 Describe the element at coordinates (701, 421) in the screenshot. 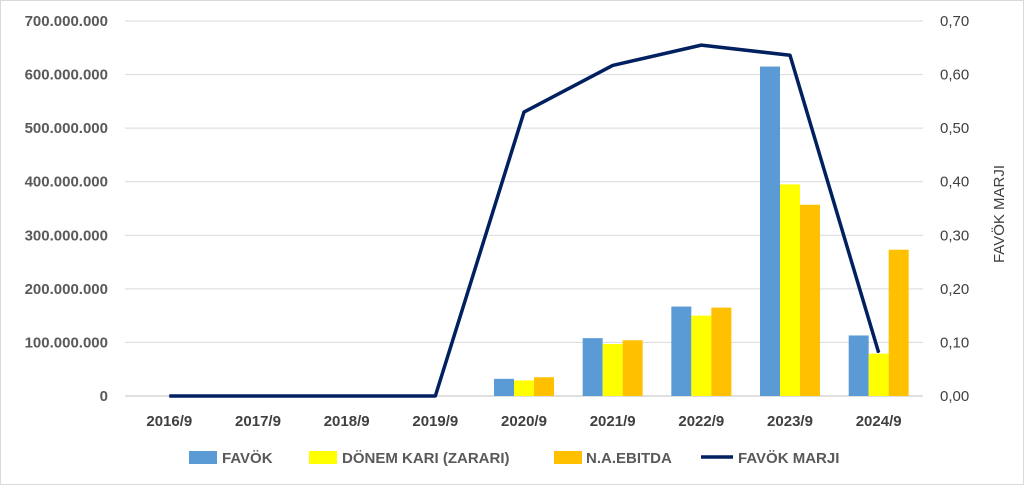

I see `category-label: 2022/9` at that location.